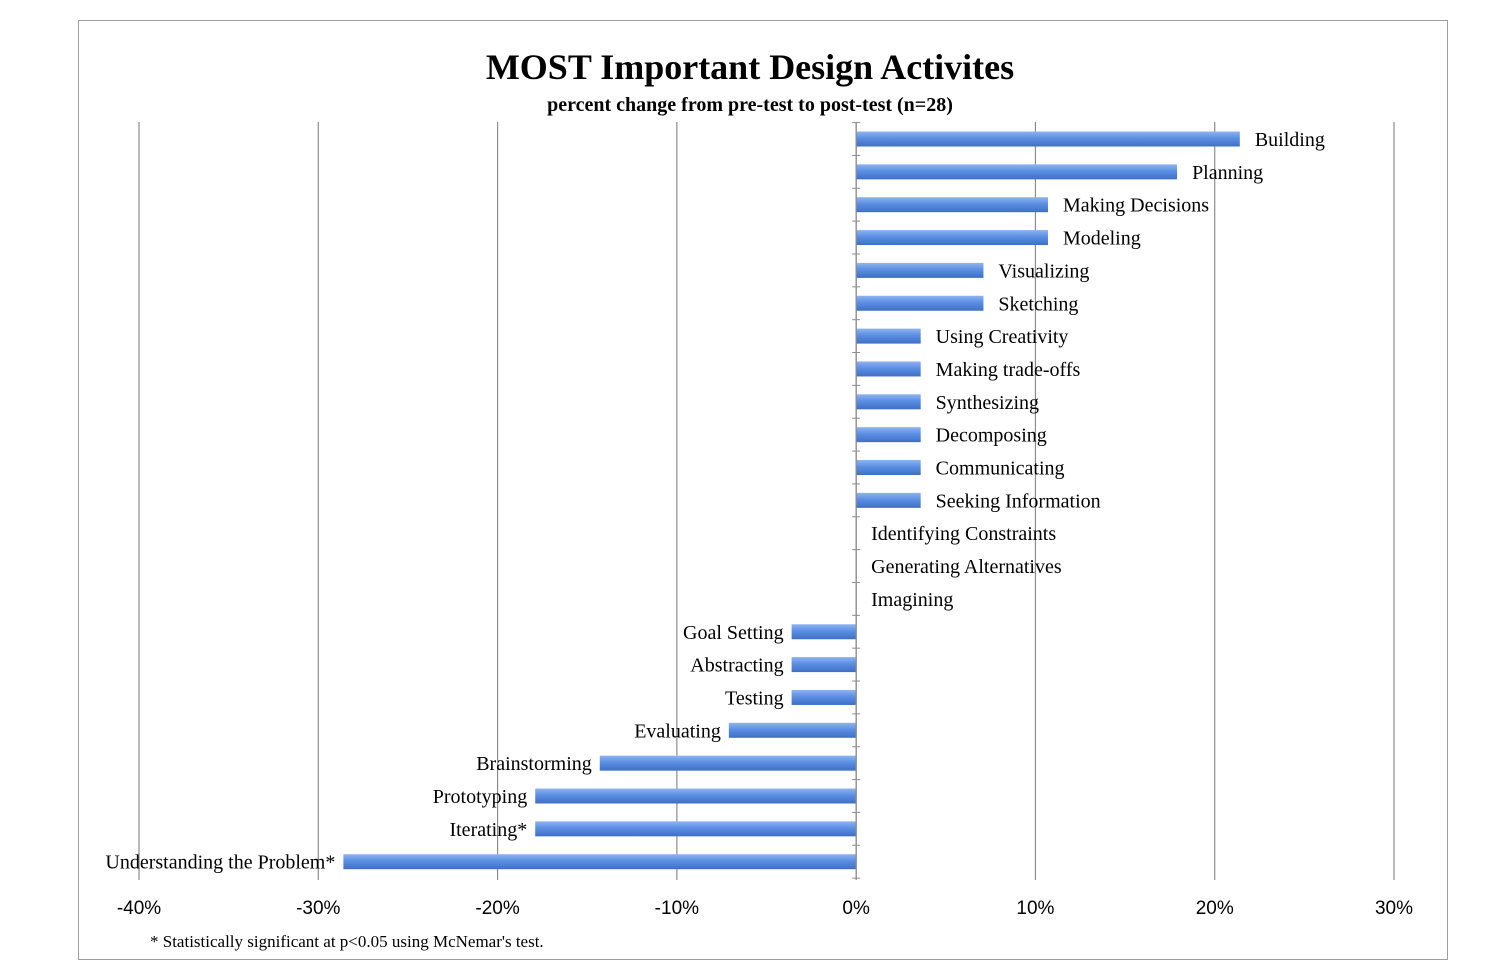 The image size is (1500, 975). What do you see at coordinates (1043, 271) in the screenshot?
I see `category-label: Visualizing` at bounding box center [1043, 271].